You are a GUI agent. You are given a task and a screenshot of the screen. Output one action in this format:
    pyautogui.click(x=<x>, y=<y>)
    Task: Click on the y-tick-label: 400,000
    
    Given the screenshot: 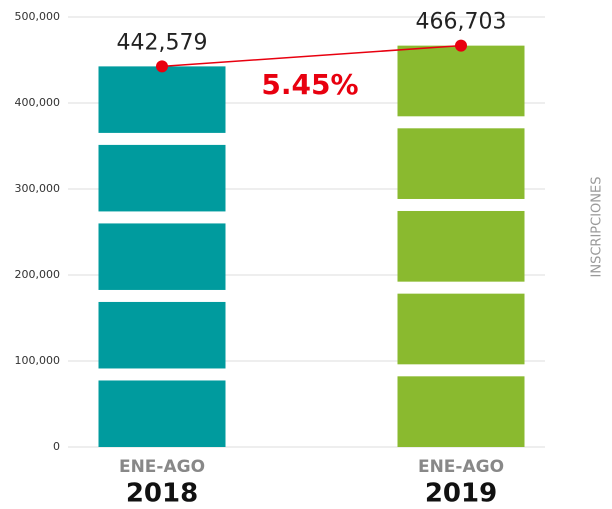 What is the action you would take?
    pyautogui.click(x=38, y=102)
    